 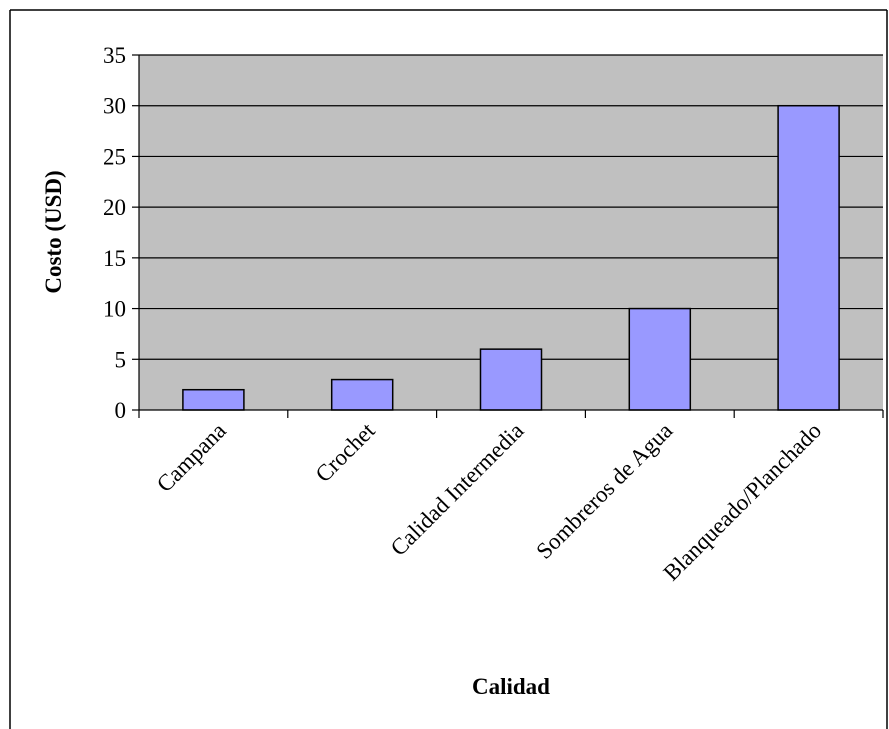 I want to click on y-tick-label: 20, so click(x=114, y=207).